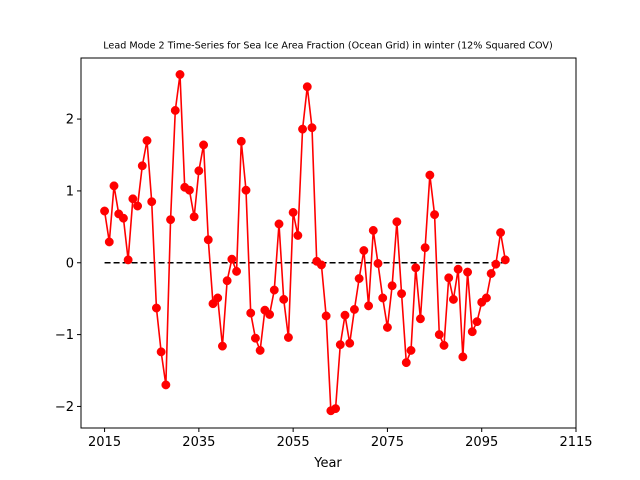  I want to click on x-tick-label: 2075, so click(387, 442).